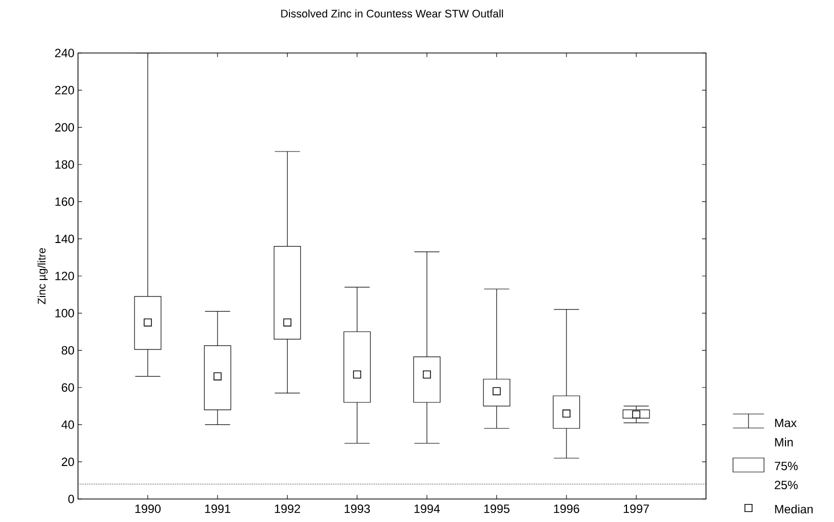  Describe the element at coordinates (786, 423) in the screenshot. I see `text: Max` at that location.